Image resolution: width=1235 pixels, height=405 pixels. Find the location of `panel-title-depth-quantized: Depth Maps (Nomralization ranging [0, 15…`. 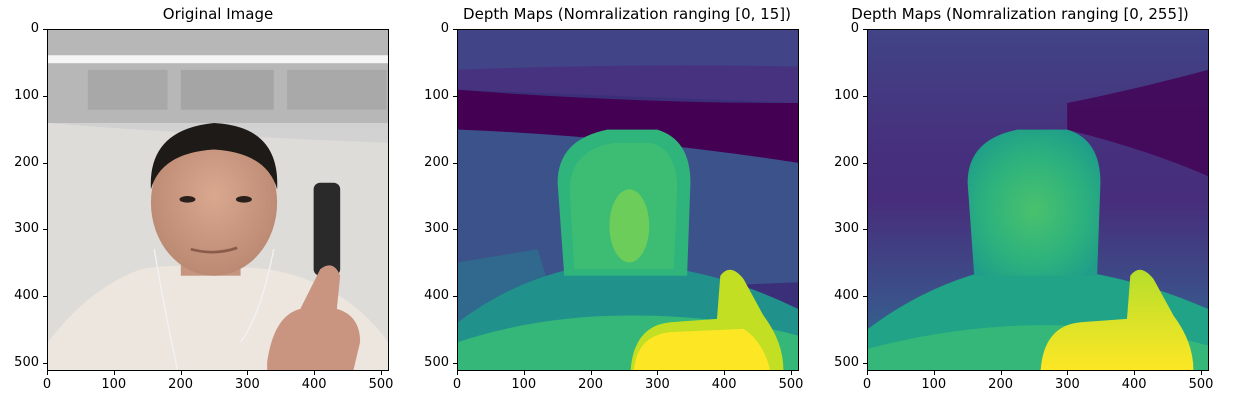

panel-title-depth-quantized: Depth Maps (Nomralization ranging [0, 15… is located at coordinates (627, 14).